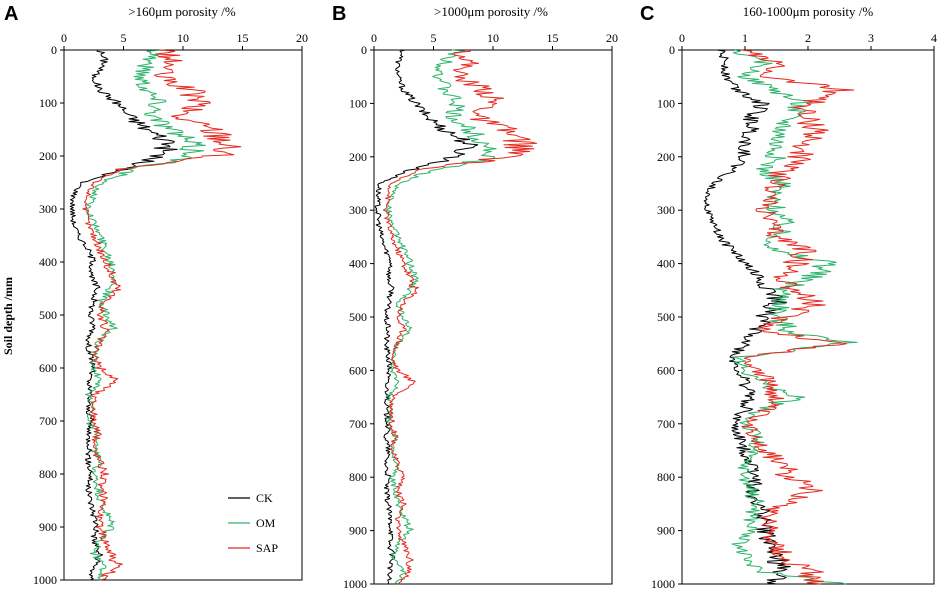 The image size is (941, 594). Describe the element at coordinates (647, 14) in the screenshot. I see `panel-c-letter: C` at that location.